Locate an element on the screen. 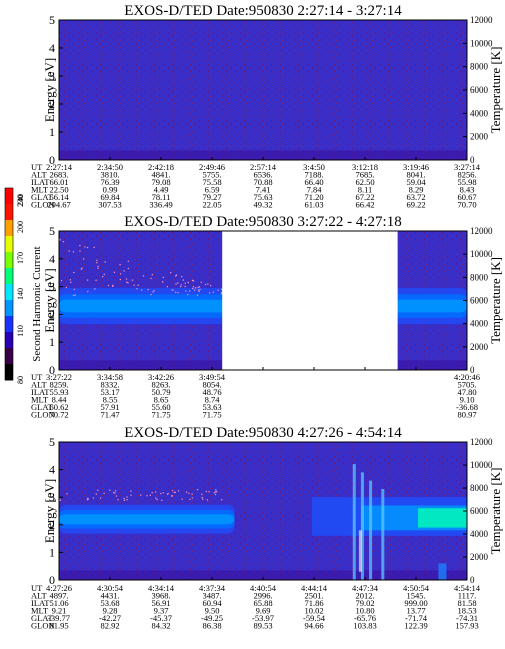 This screenshot has height=649, width=505. row-value: 71.47 is located at coordinates (109, 415).